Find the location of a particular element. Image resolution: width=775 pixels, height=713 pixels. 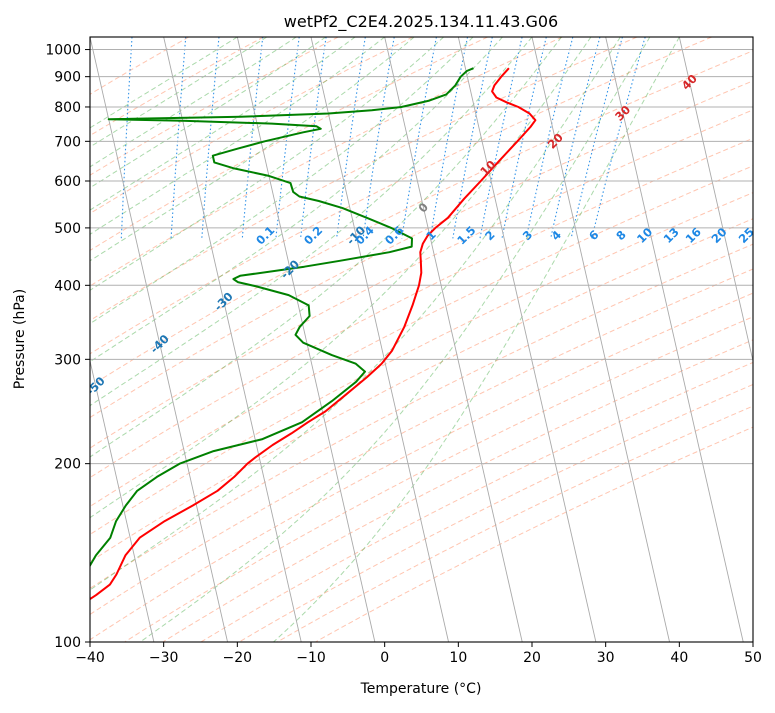

x-tick-label: −40 is located at coordinates (90, 658).